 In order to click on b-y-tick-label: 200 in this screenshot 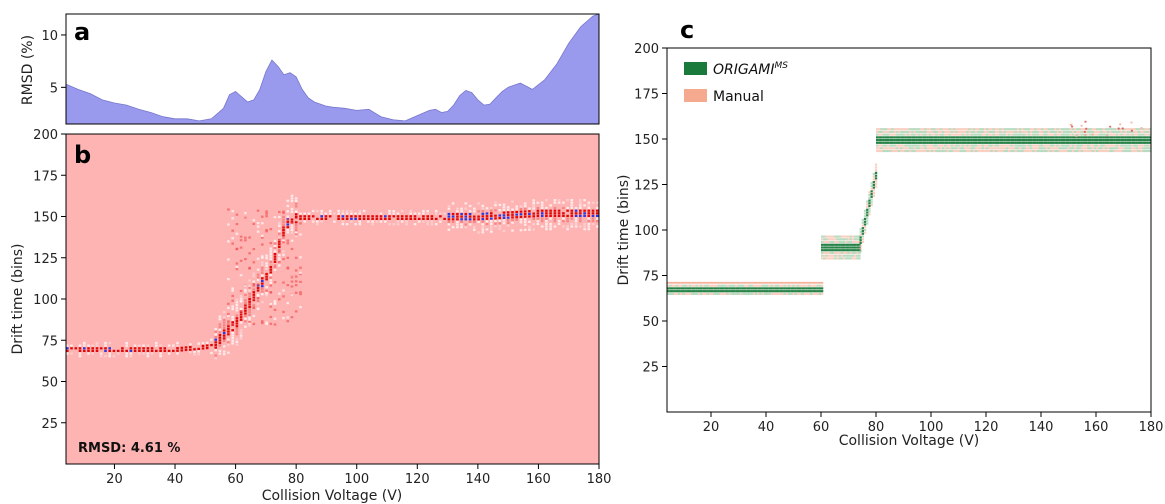, I will do `click(45, 135)`.